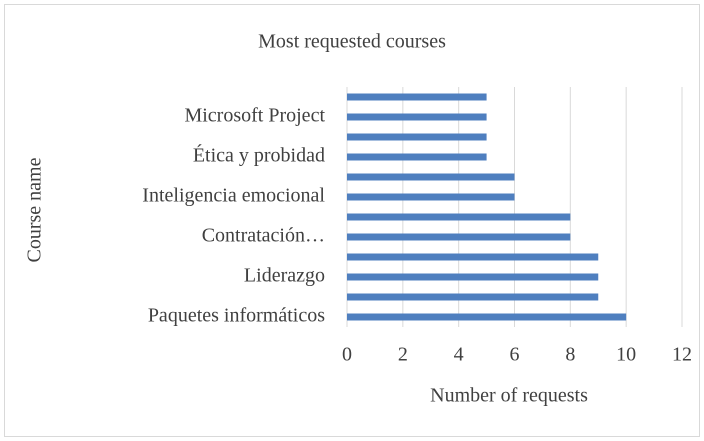 This screenshot has height=441, width=704. Describe the element at coordinates (570, 355) in the screenshot. I see `x-tick-label: 8` at that location.